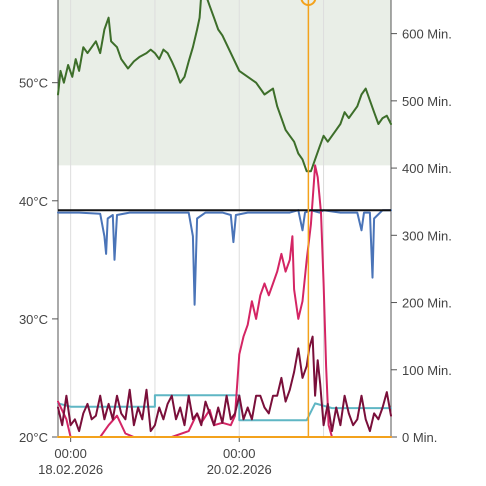  I want to click on left-axis-tick-label: 30°C, so click(33, 319).